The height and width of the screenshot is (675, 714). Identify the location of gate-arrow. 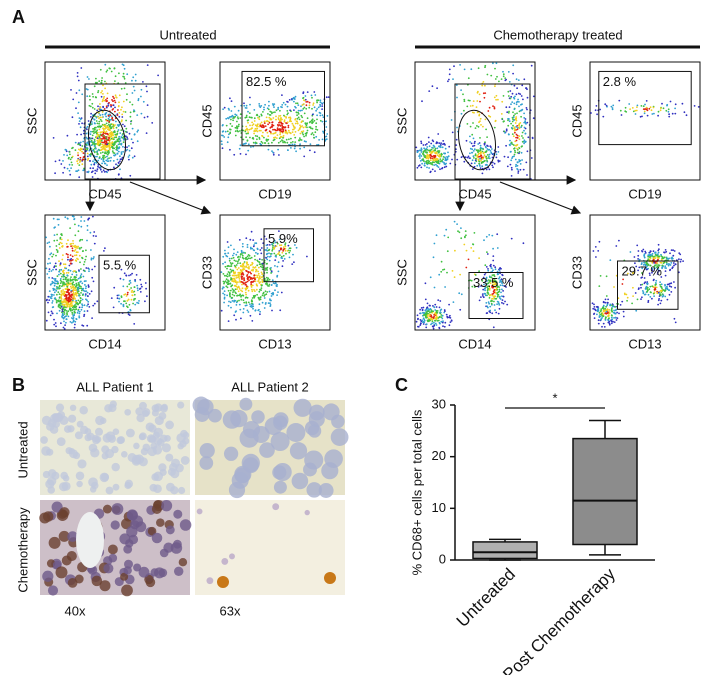
(540, 198).